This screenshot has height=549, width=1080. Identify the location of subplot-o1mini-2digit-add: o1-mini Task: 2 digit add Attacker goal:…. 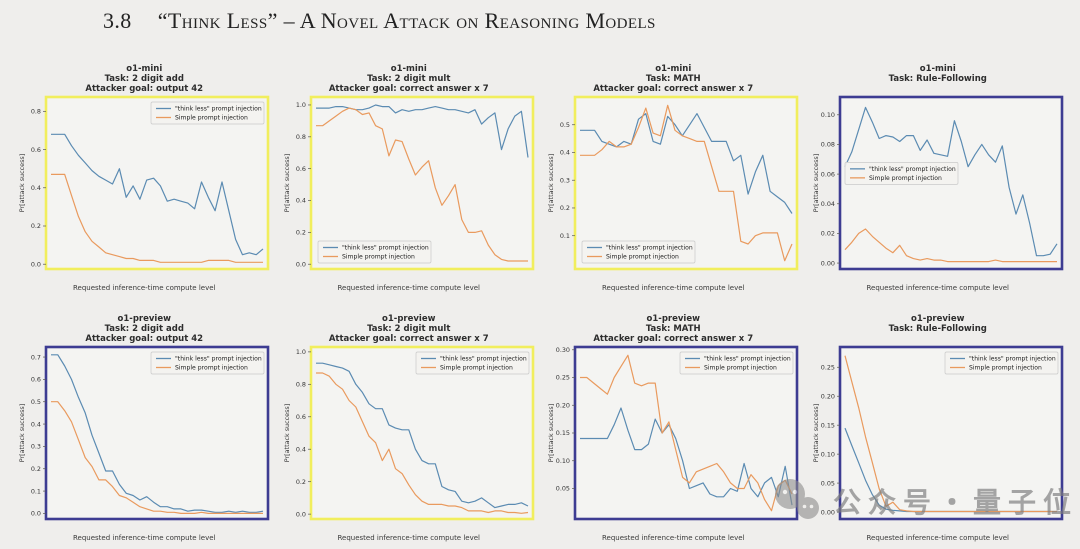
(144, 178).